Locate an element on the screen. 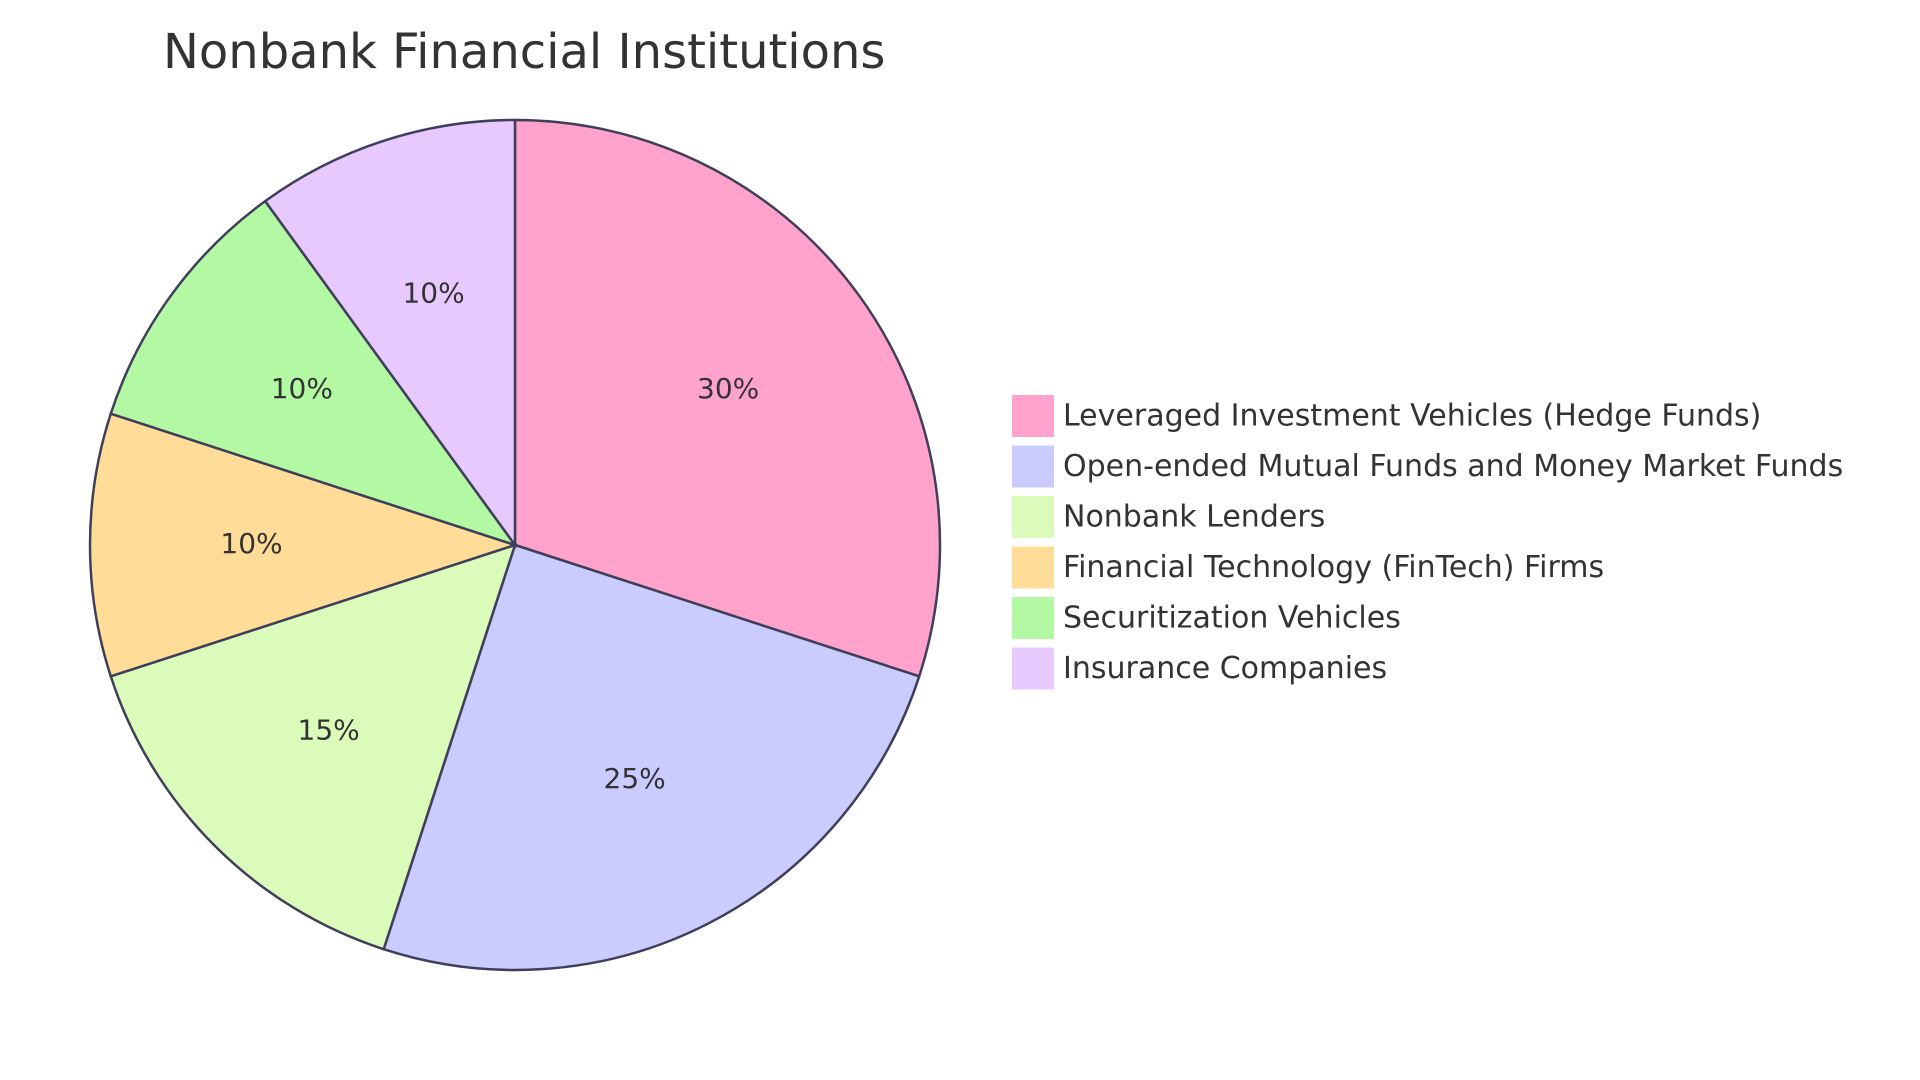 The height and width of the screenshot is (1080, 1920). chart-title: Nonbank Financial Institutions is located at coordinates (524, 52).